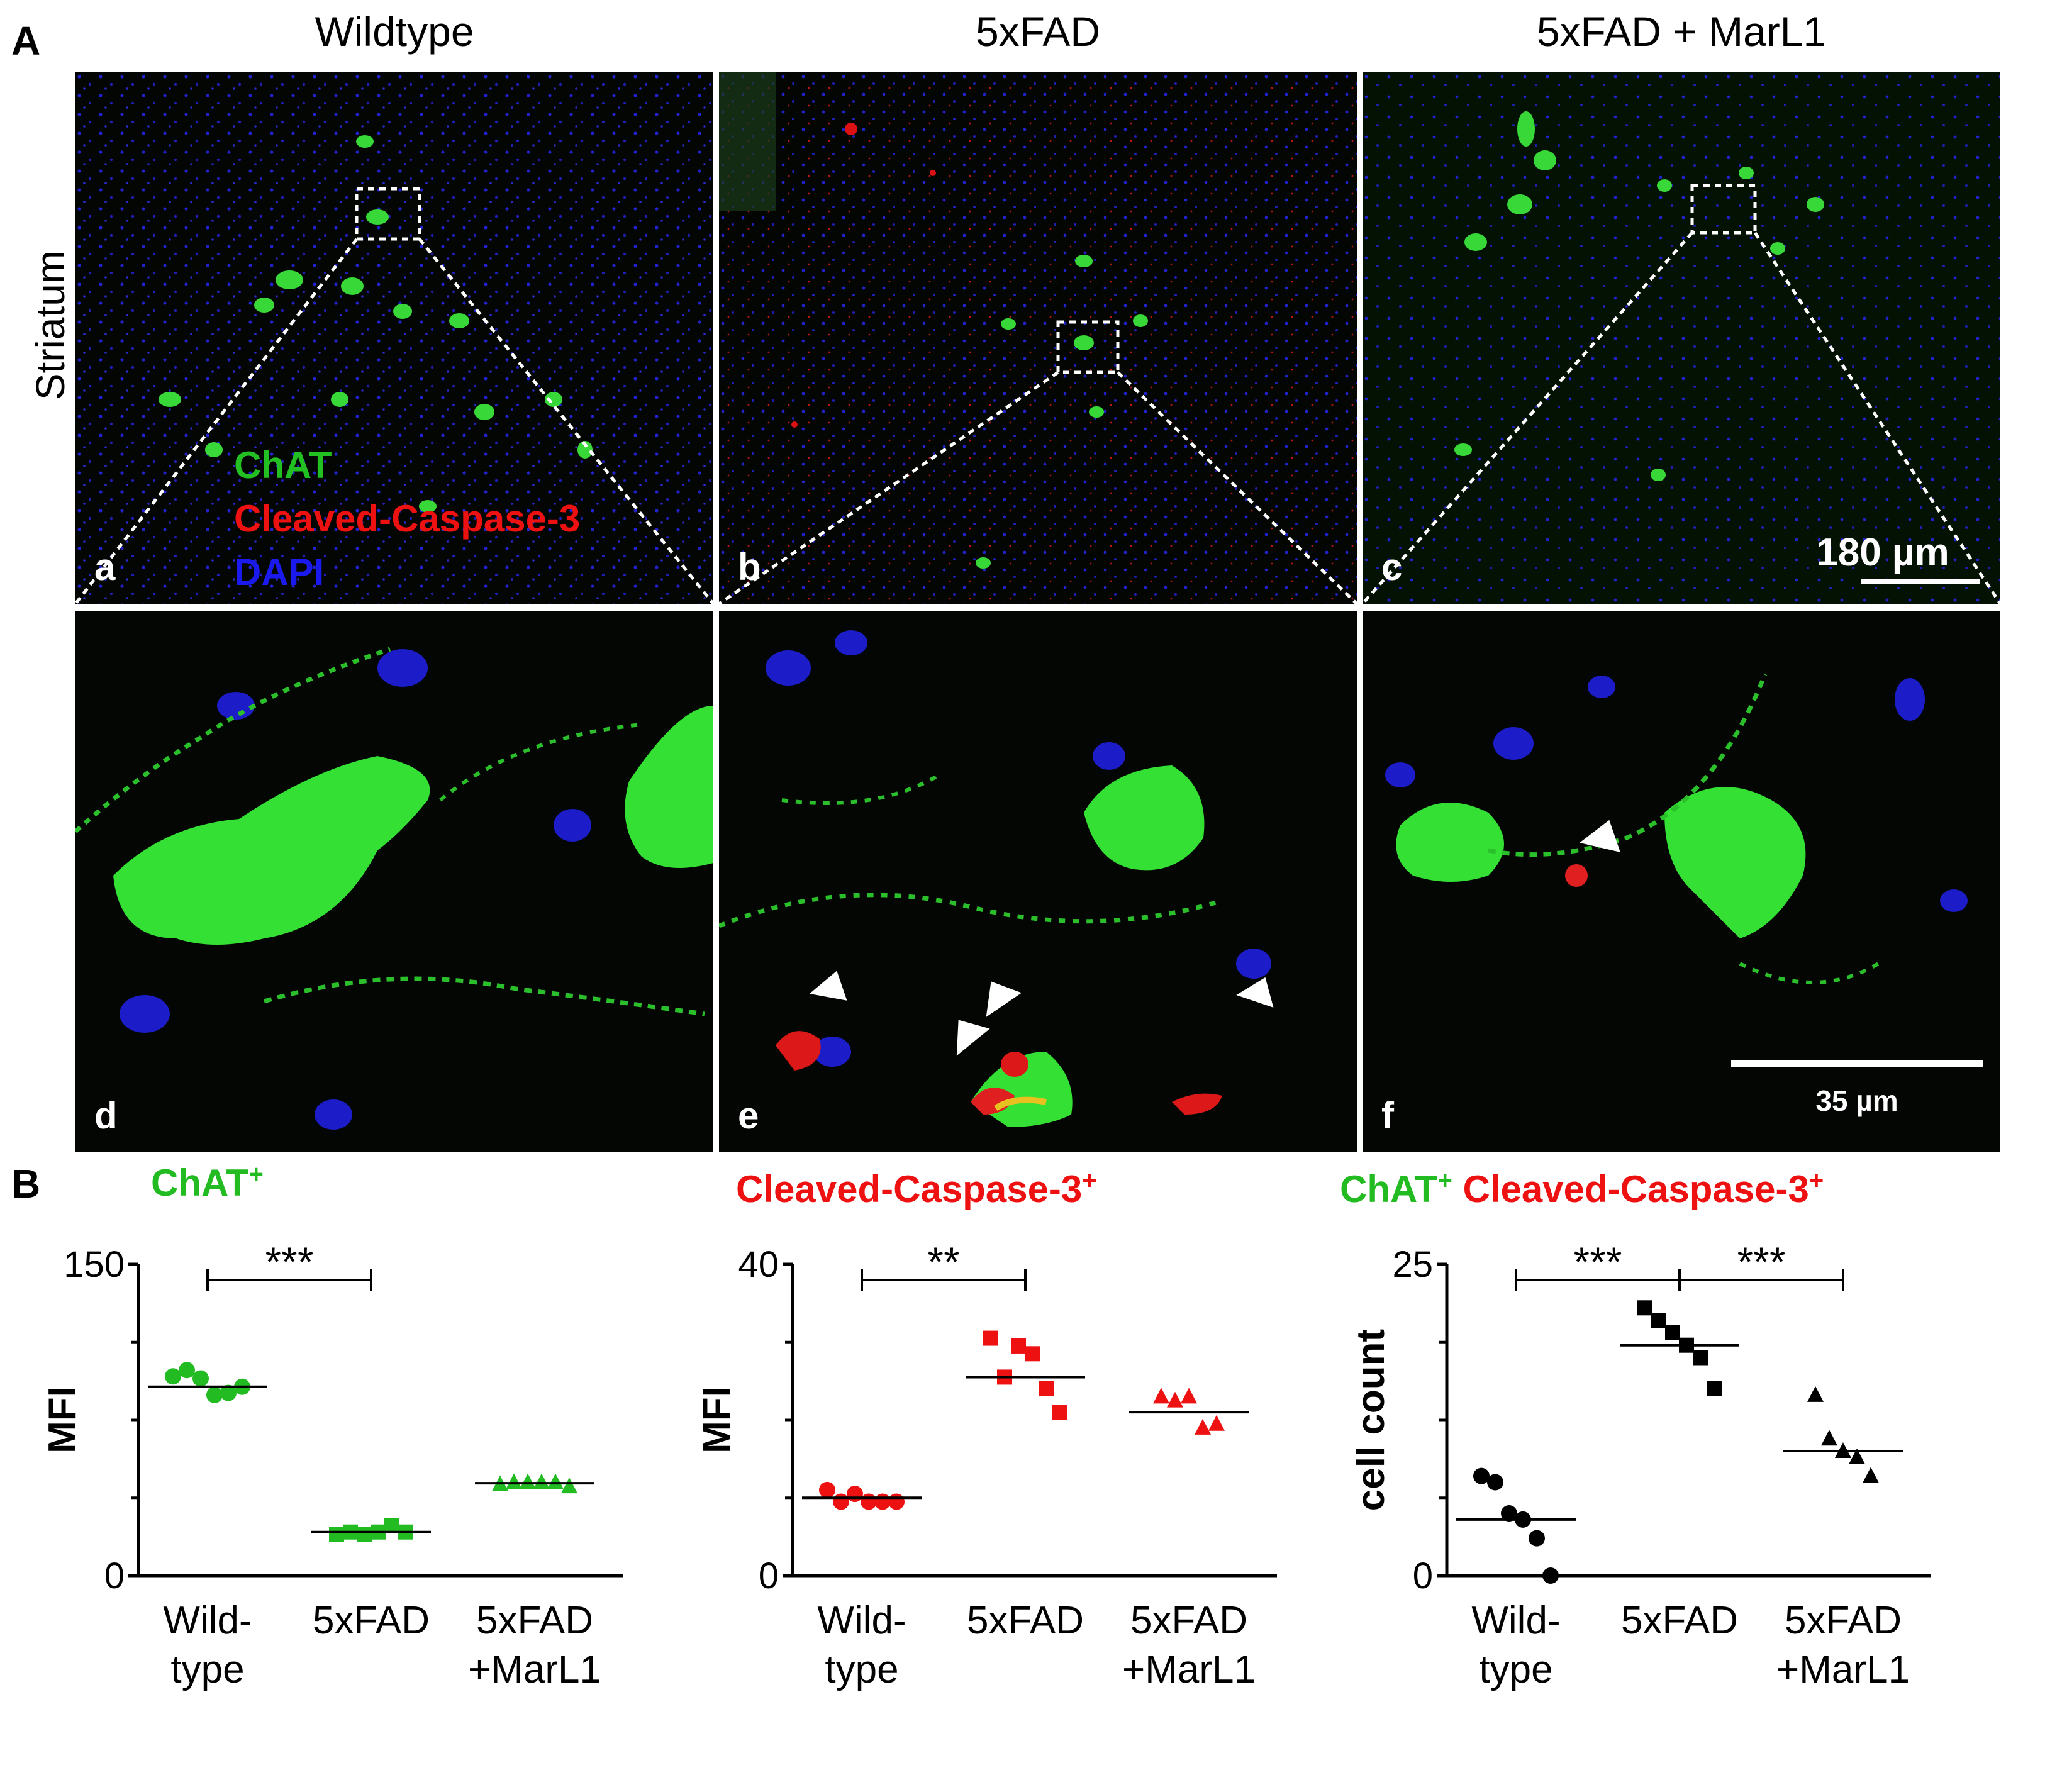 The image size is (2062, 1792). Describe the element at coordinates (1681, 31) in the screenshot. I see `column-title-5xfad-marl1: 5xFAD + MarL1` at that location.